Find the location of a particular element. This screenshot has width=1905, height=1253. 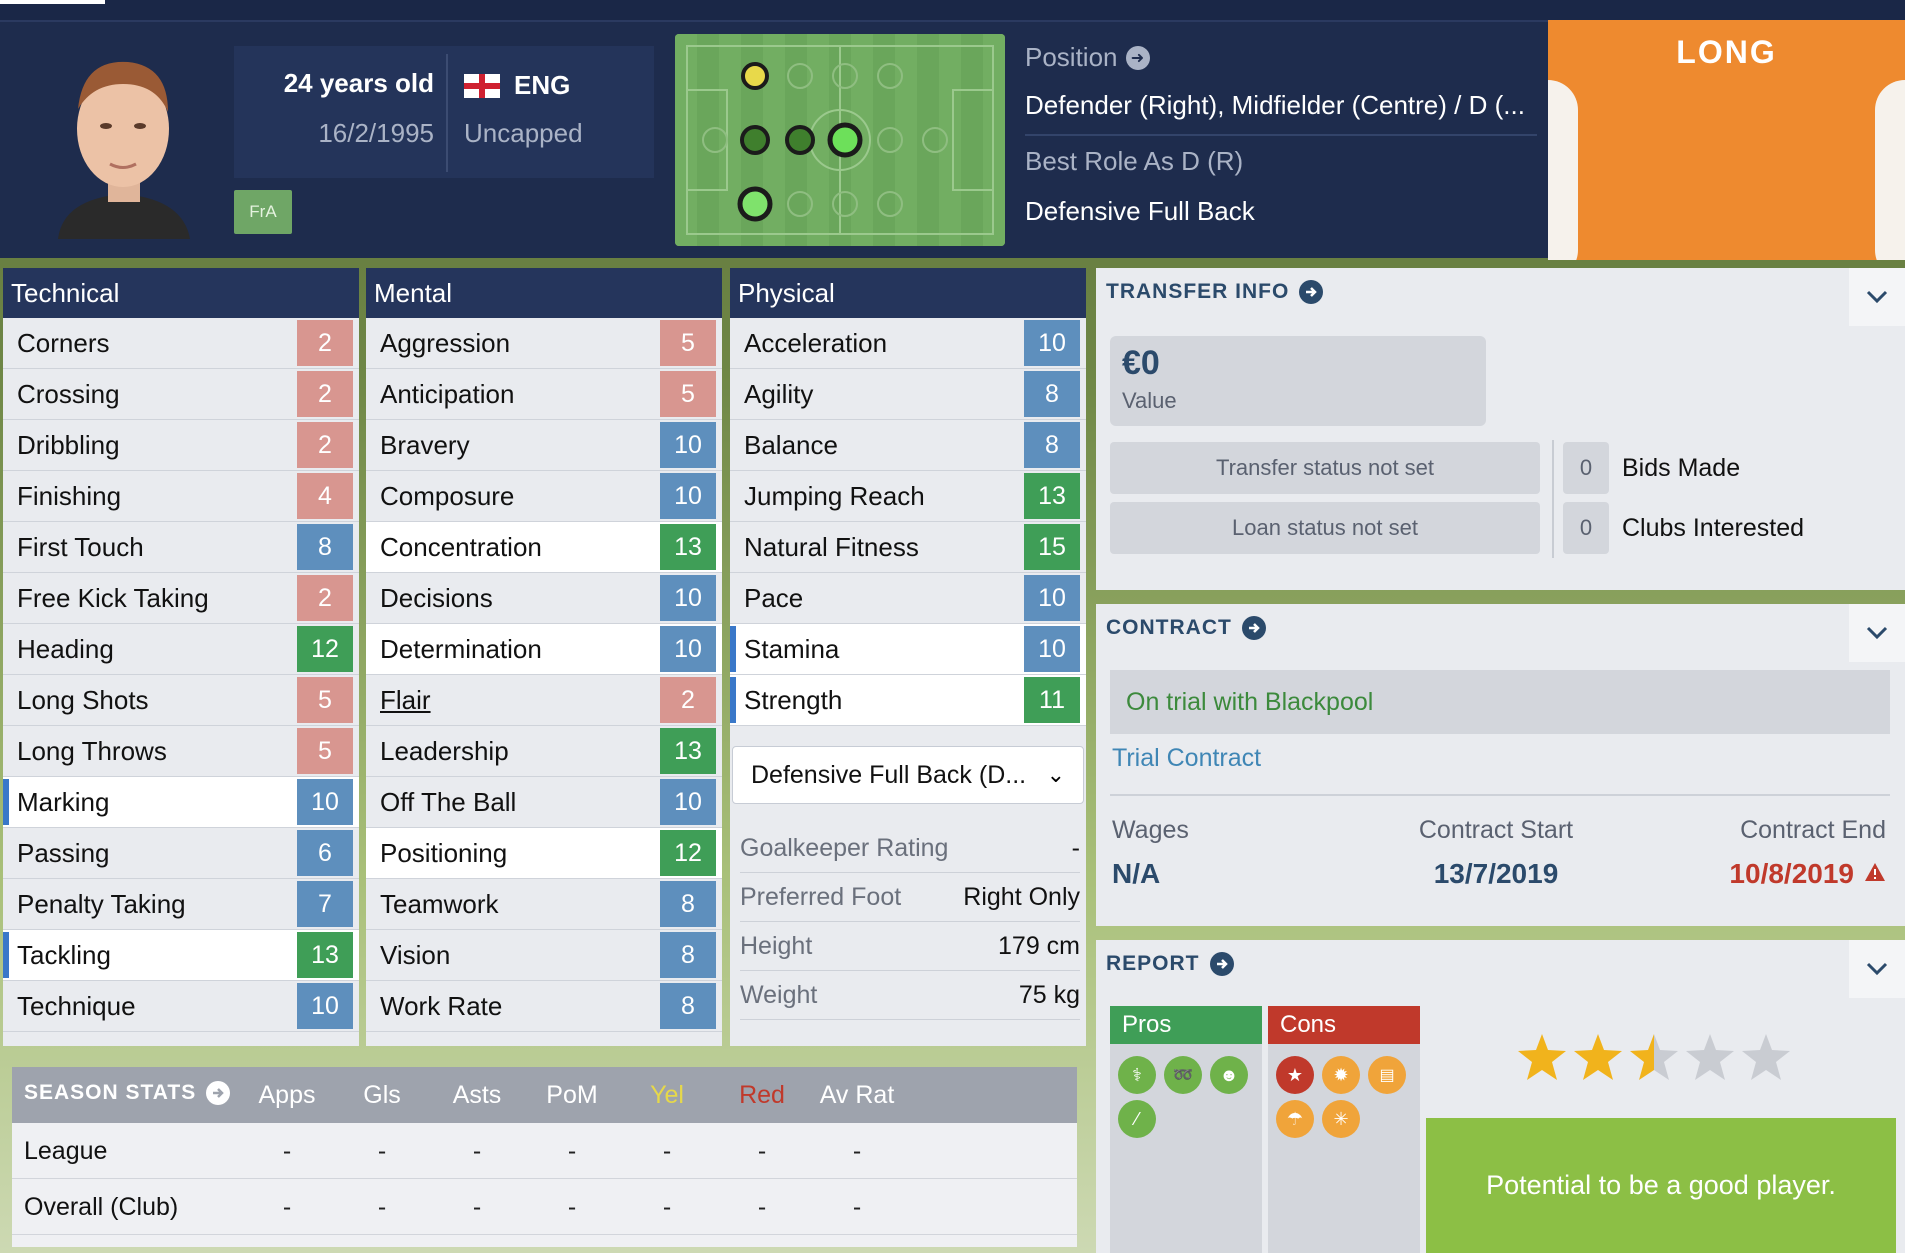

contract-start-value: 13/7/2019 is located at coordinates (1496, 873).